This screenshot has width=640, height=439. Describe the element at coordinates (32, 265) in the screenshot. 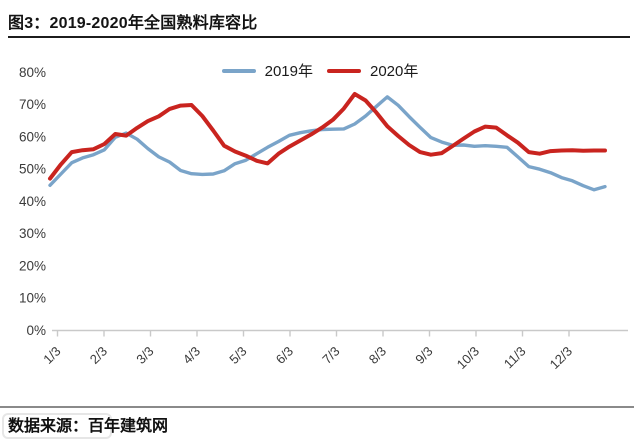

I see `y-tick-label: 20%` at that location.